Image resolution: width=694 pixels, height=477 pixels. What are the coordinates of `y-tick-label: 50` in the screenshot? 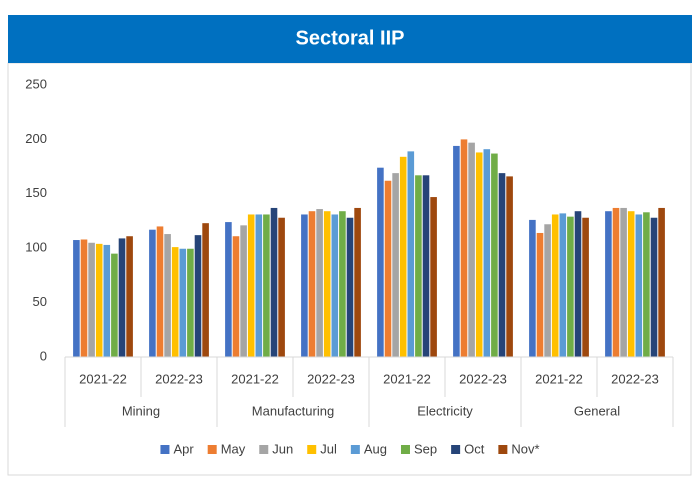 It's located at (40, 301).